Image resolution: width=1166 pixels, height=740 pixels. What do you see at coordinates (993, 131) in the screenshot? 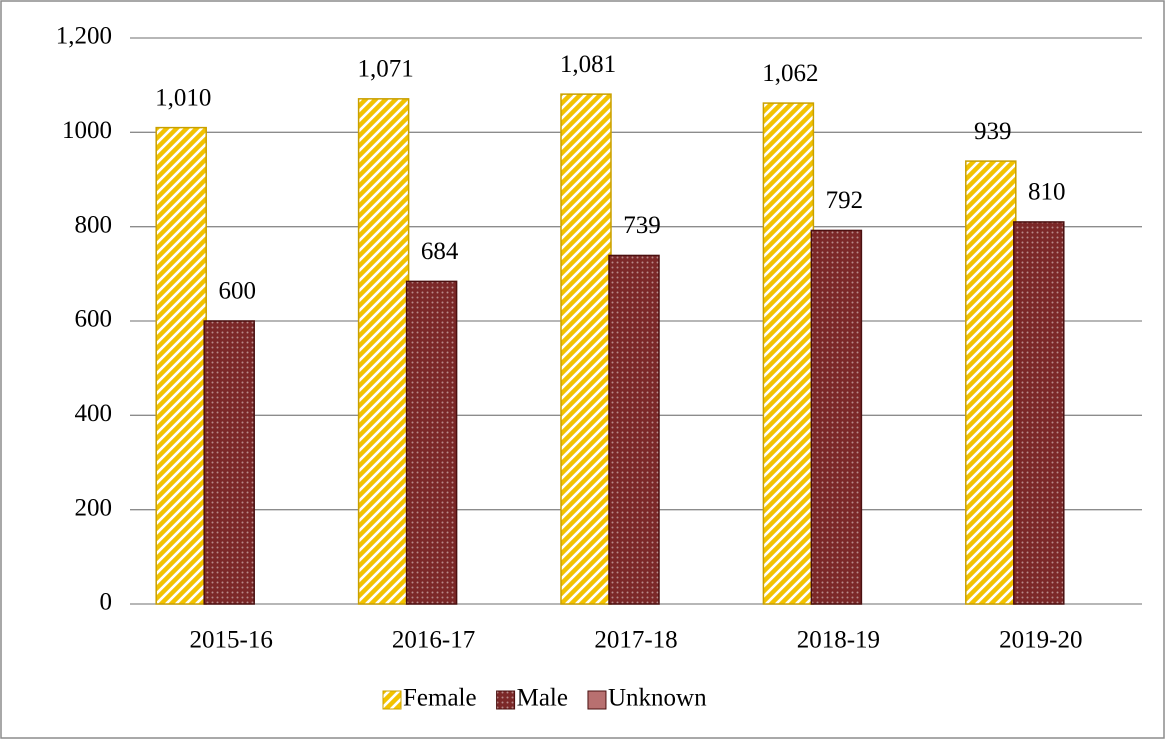
I see `data-label: 939` at bounding box center [993, 131].